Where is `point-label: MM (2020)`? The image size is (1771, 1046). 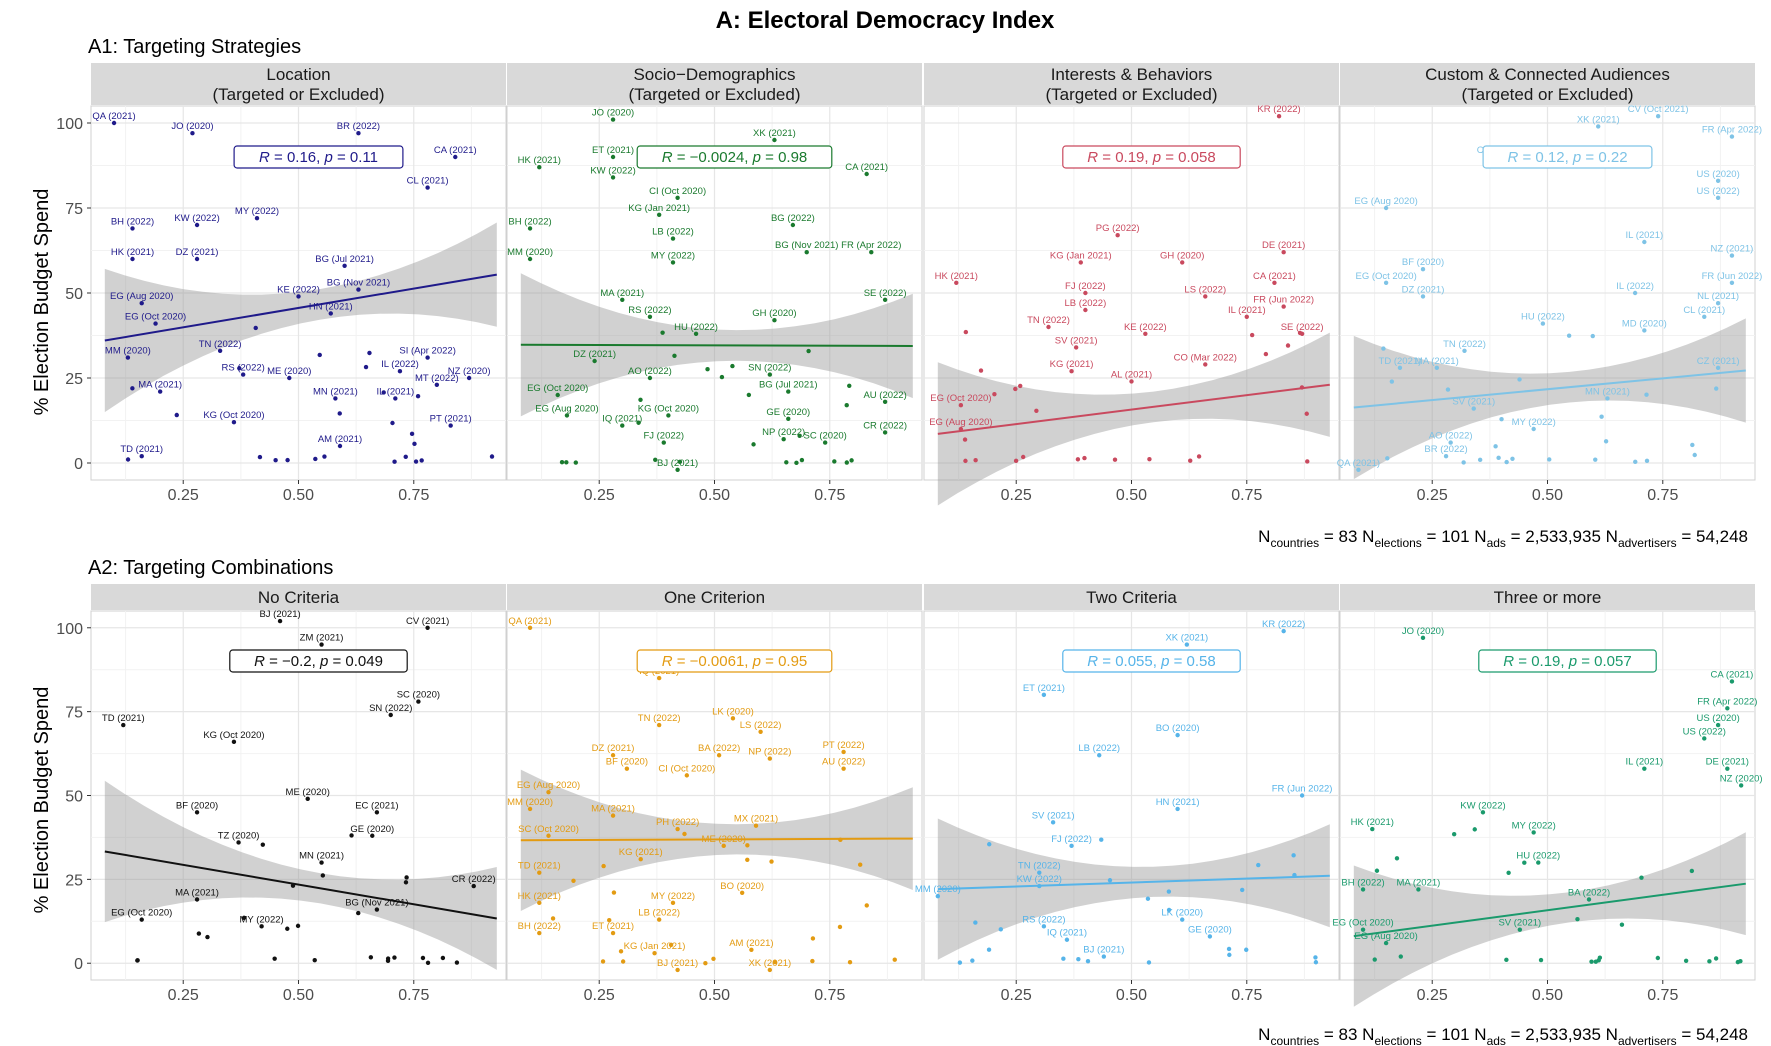
point-label: MM (2020) is located at coordinates (938, 889).